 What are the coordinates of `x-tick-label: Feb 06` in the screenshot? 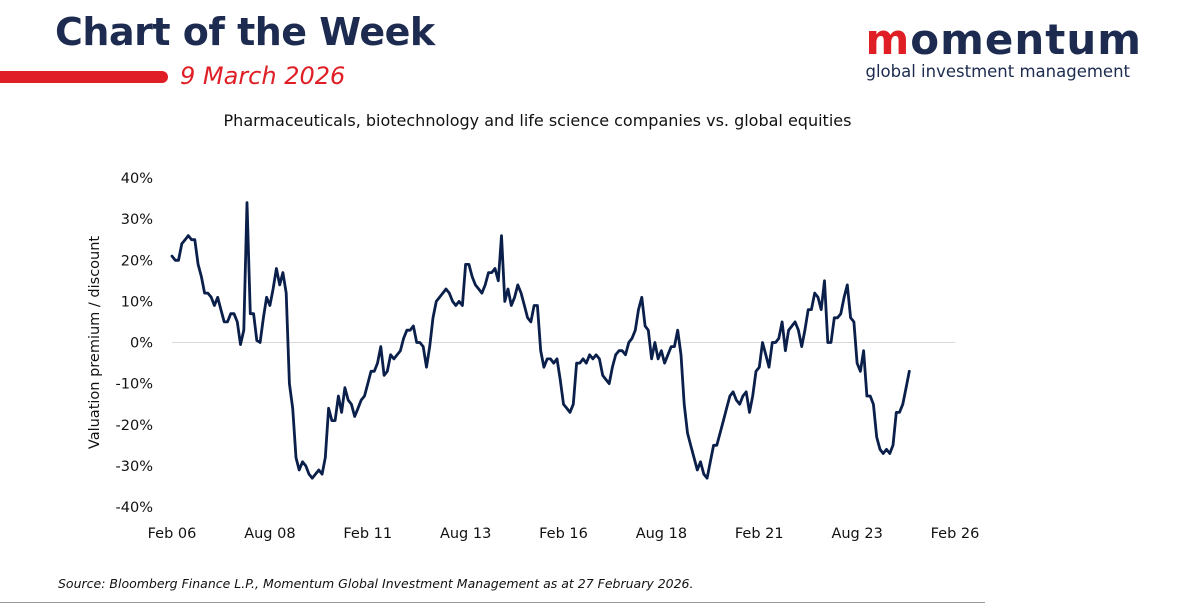 It's located at (172, 534).